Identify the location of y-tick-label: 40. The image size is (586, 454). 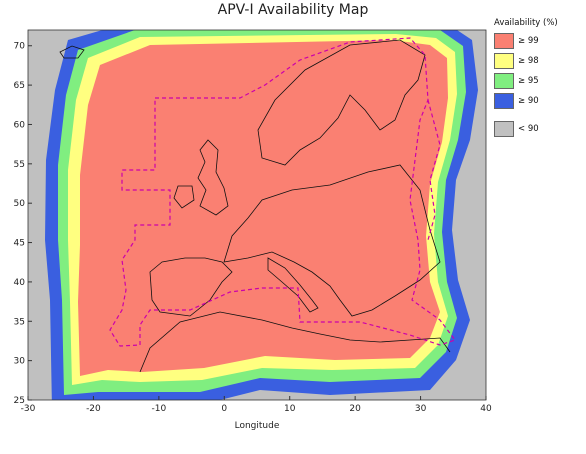
(20, 283).